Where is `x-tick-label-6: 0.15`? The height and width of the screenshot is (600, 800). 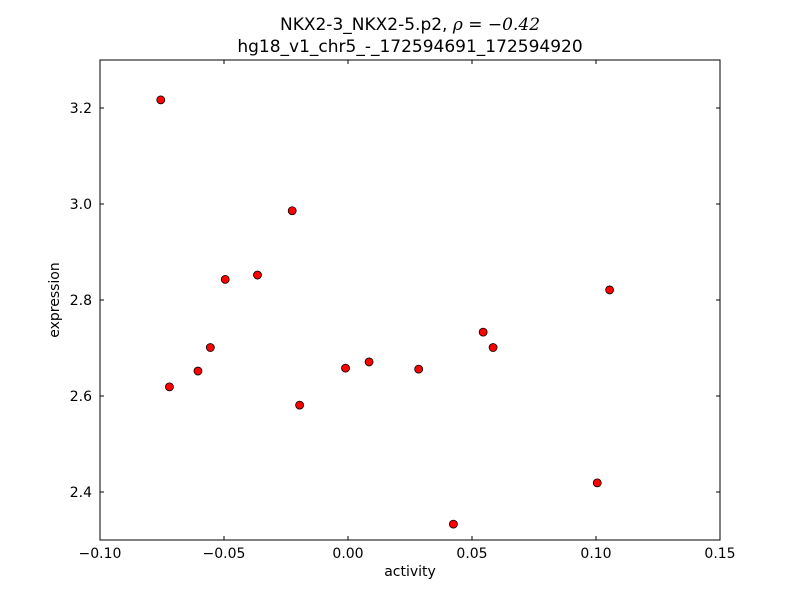 x-tick-label-6: 0.15 is located at coordinates (719, 554).